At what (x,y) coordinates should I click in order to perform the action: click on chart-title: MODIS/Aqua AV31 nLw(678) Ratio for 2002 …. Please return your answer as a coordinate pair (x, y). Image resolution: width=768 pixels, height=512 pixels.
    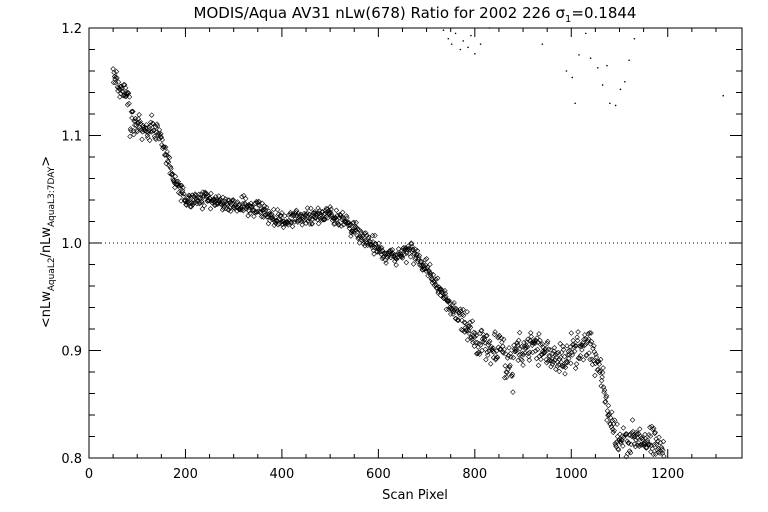
    Looking at the image, I should click on (415, 14).